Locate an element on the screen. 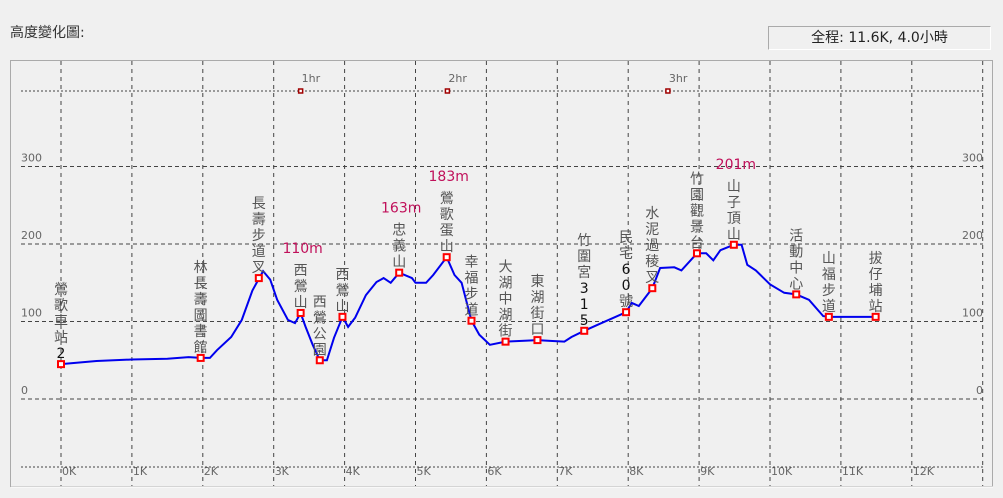 The image size is (1003, 498). waypoint-label: 鶯歌蛋山 is located at coordinates (447, 223).